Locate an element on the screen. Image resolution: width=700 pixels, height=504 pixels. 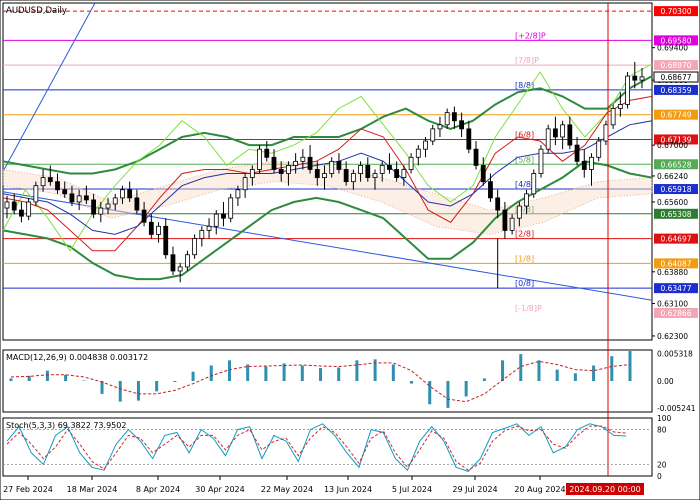
macd-tick-label: 0.005318 is located at coordinates (675, 354).